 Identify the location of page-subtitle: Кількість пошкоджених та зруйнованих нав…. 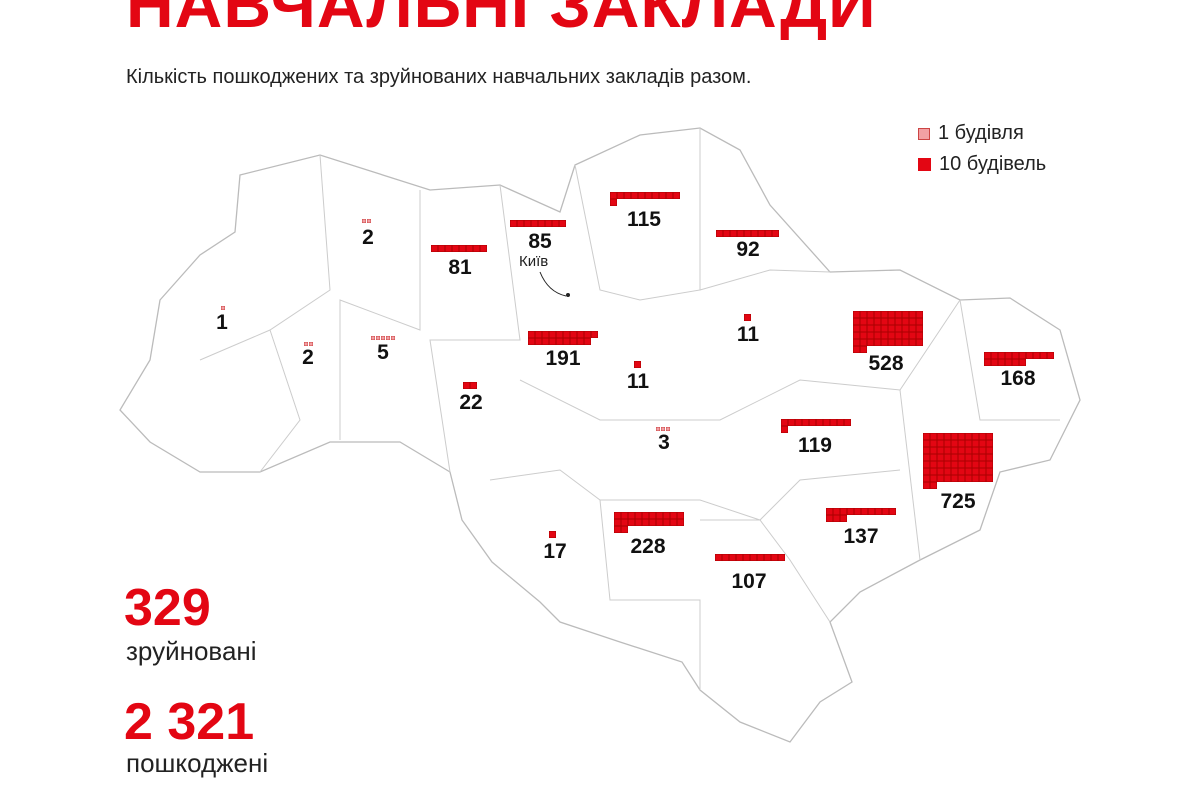
(439, 77).